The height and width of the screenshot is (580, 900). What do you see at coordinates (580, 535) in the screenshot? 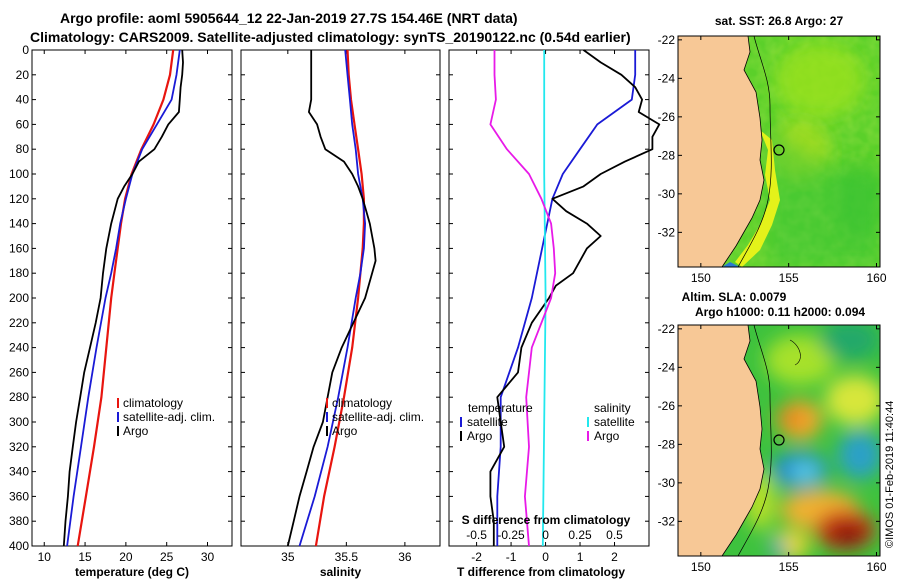
I see `salinity-difference-tick-label: 0.25` at bounding box center [580, 535].